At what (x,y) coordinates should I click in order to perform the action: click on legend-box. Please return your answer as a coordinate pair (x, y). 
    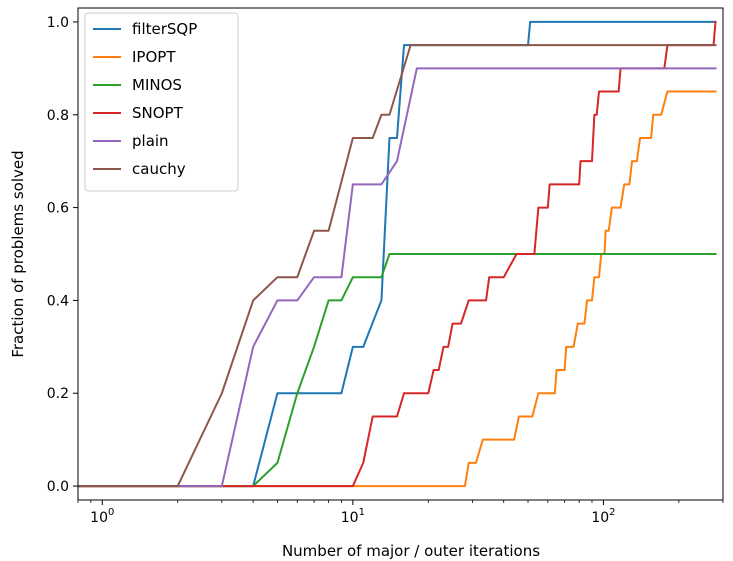
    Looking at the image, I should click on (161, 102).